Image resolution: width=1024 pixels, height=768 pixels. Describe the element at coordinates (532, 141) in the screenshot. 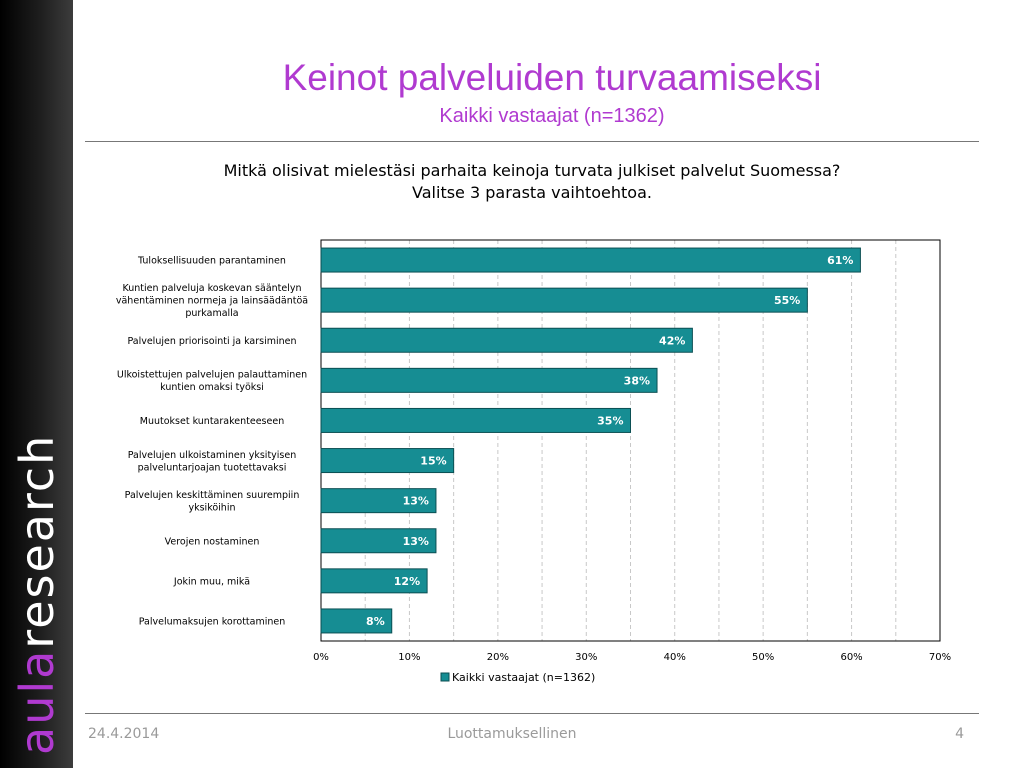

I see `title-divider` at that location.